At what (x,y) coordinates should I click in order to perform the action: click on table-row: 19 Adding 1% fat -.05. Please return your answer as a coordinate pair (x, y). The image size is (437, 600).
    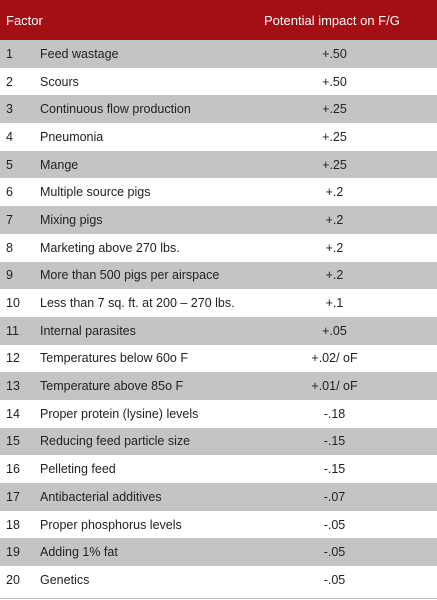
    Looking at the image, I should click on (218, 552).